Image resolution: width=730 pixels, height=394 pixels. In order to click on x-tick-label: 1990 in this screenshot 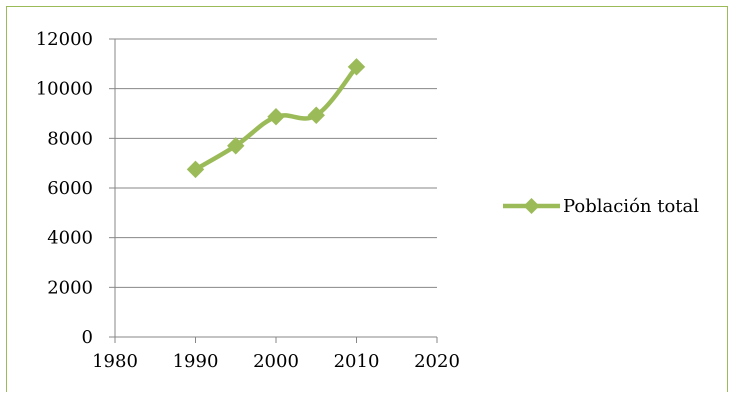, I will do `click(196, 361)`.